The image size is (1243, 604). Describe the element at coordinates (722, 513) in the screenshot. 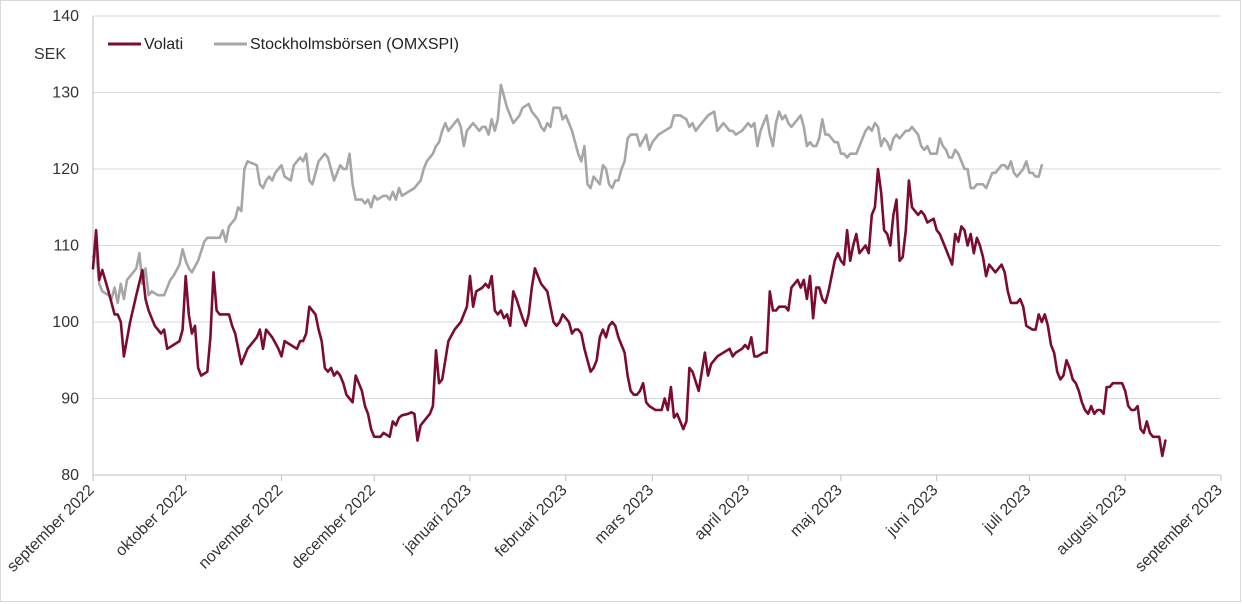

I see `x-tick-label: april 2023` at that location.